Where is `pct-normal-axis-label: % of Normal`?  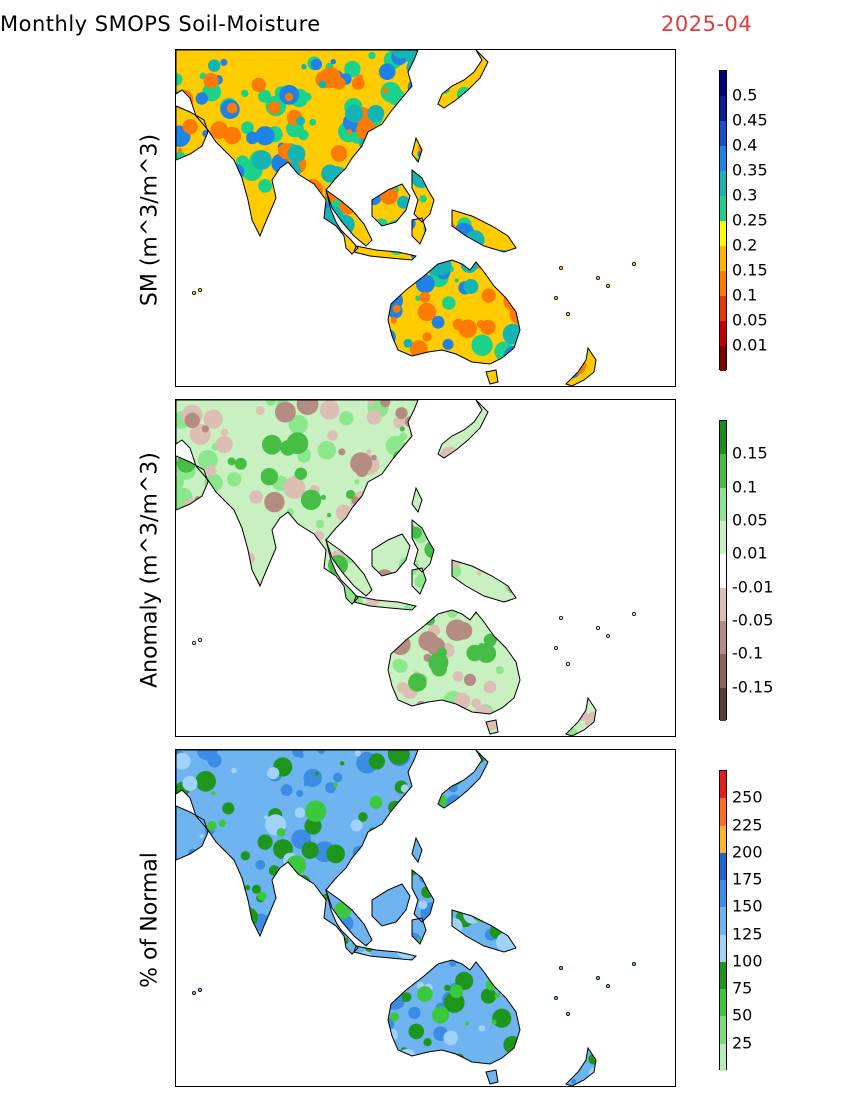 pct-normal-axis-label: % of Normal is located at coordinates (150, 920).